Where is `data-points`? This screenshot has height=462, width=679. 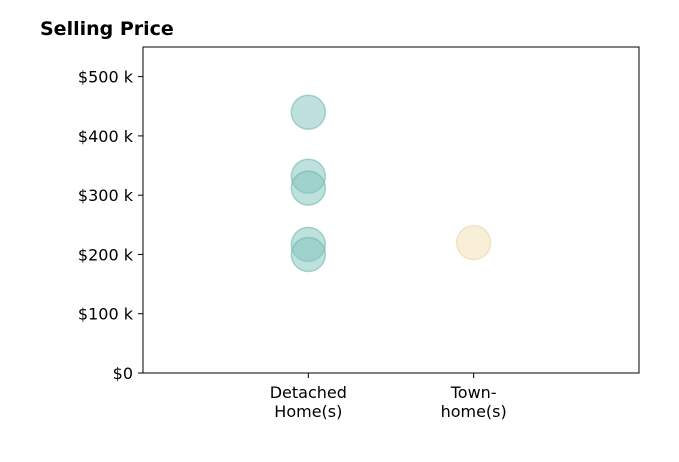
data-points is located at coordinates (391, 183).